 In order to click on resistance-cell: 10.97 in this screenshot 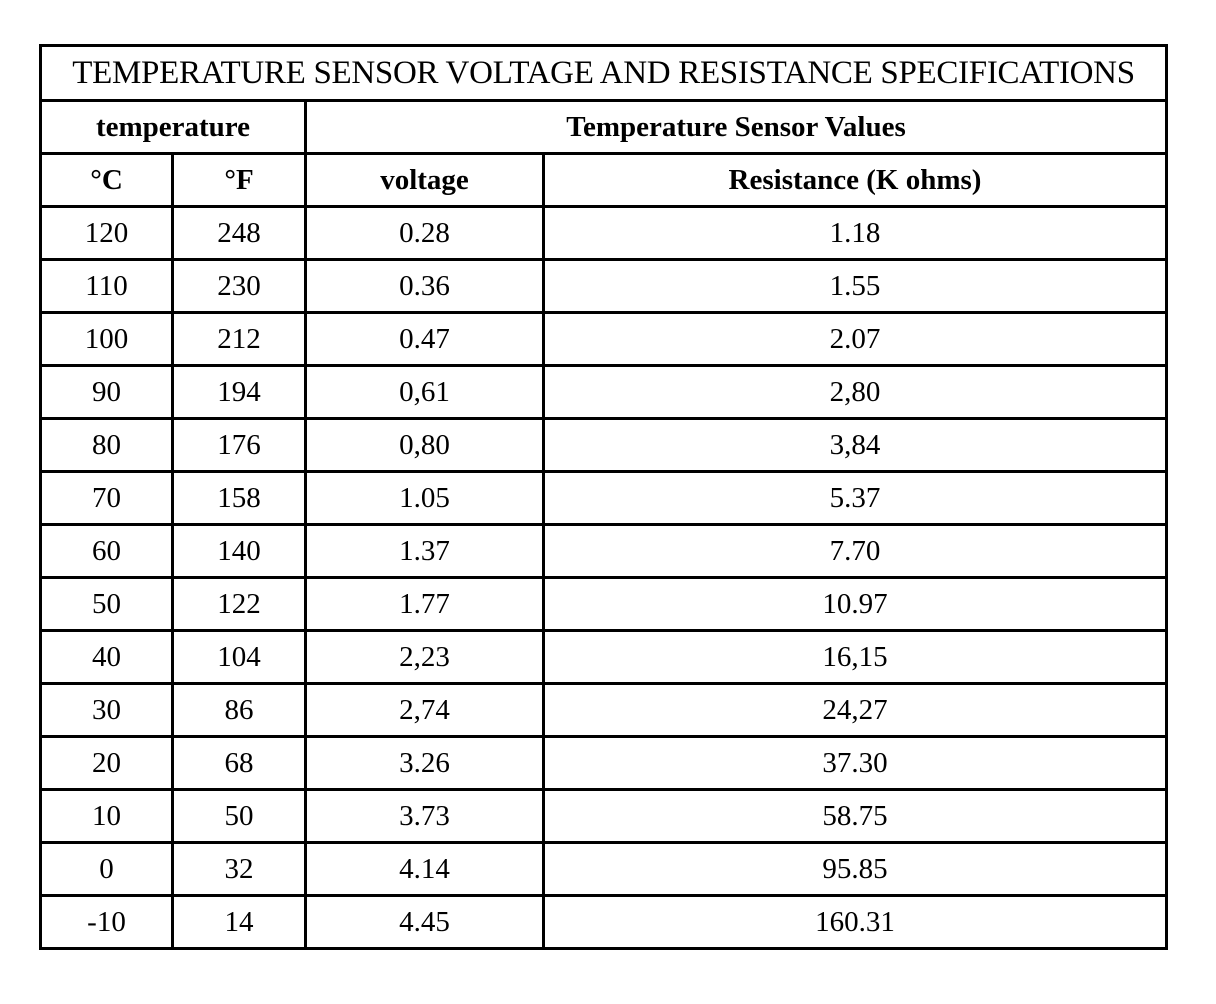, I will do `click(855, 604)`.